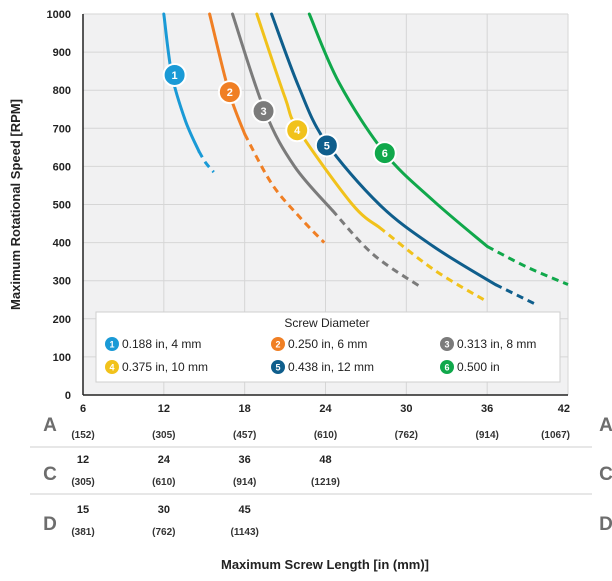 This screenshot has width=612, height=581. Describe the element at coordinates (325, 460) in the screenshot. I see `x-tick-label: 48` at that location.